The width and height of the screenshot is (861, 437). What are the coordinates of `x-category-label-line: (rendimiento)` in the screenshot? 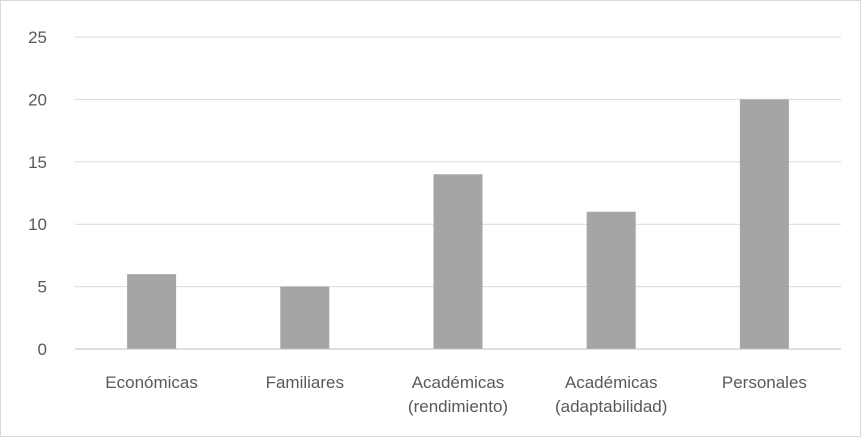 It's located at (458, 406).